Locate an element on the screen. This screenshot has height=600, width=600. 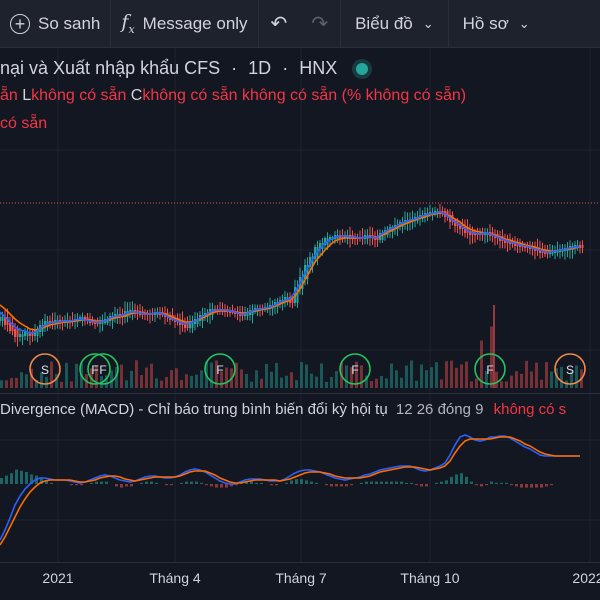
chart-type-menu: Biểu đồ ⌄ is located at coordinates (394, 24).